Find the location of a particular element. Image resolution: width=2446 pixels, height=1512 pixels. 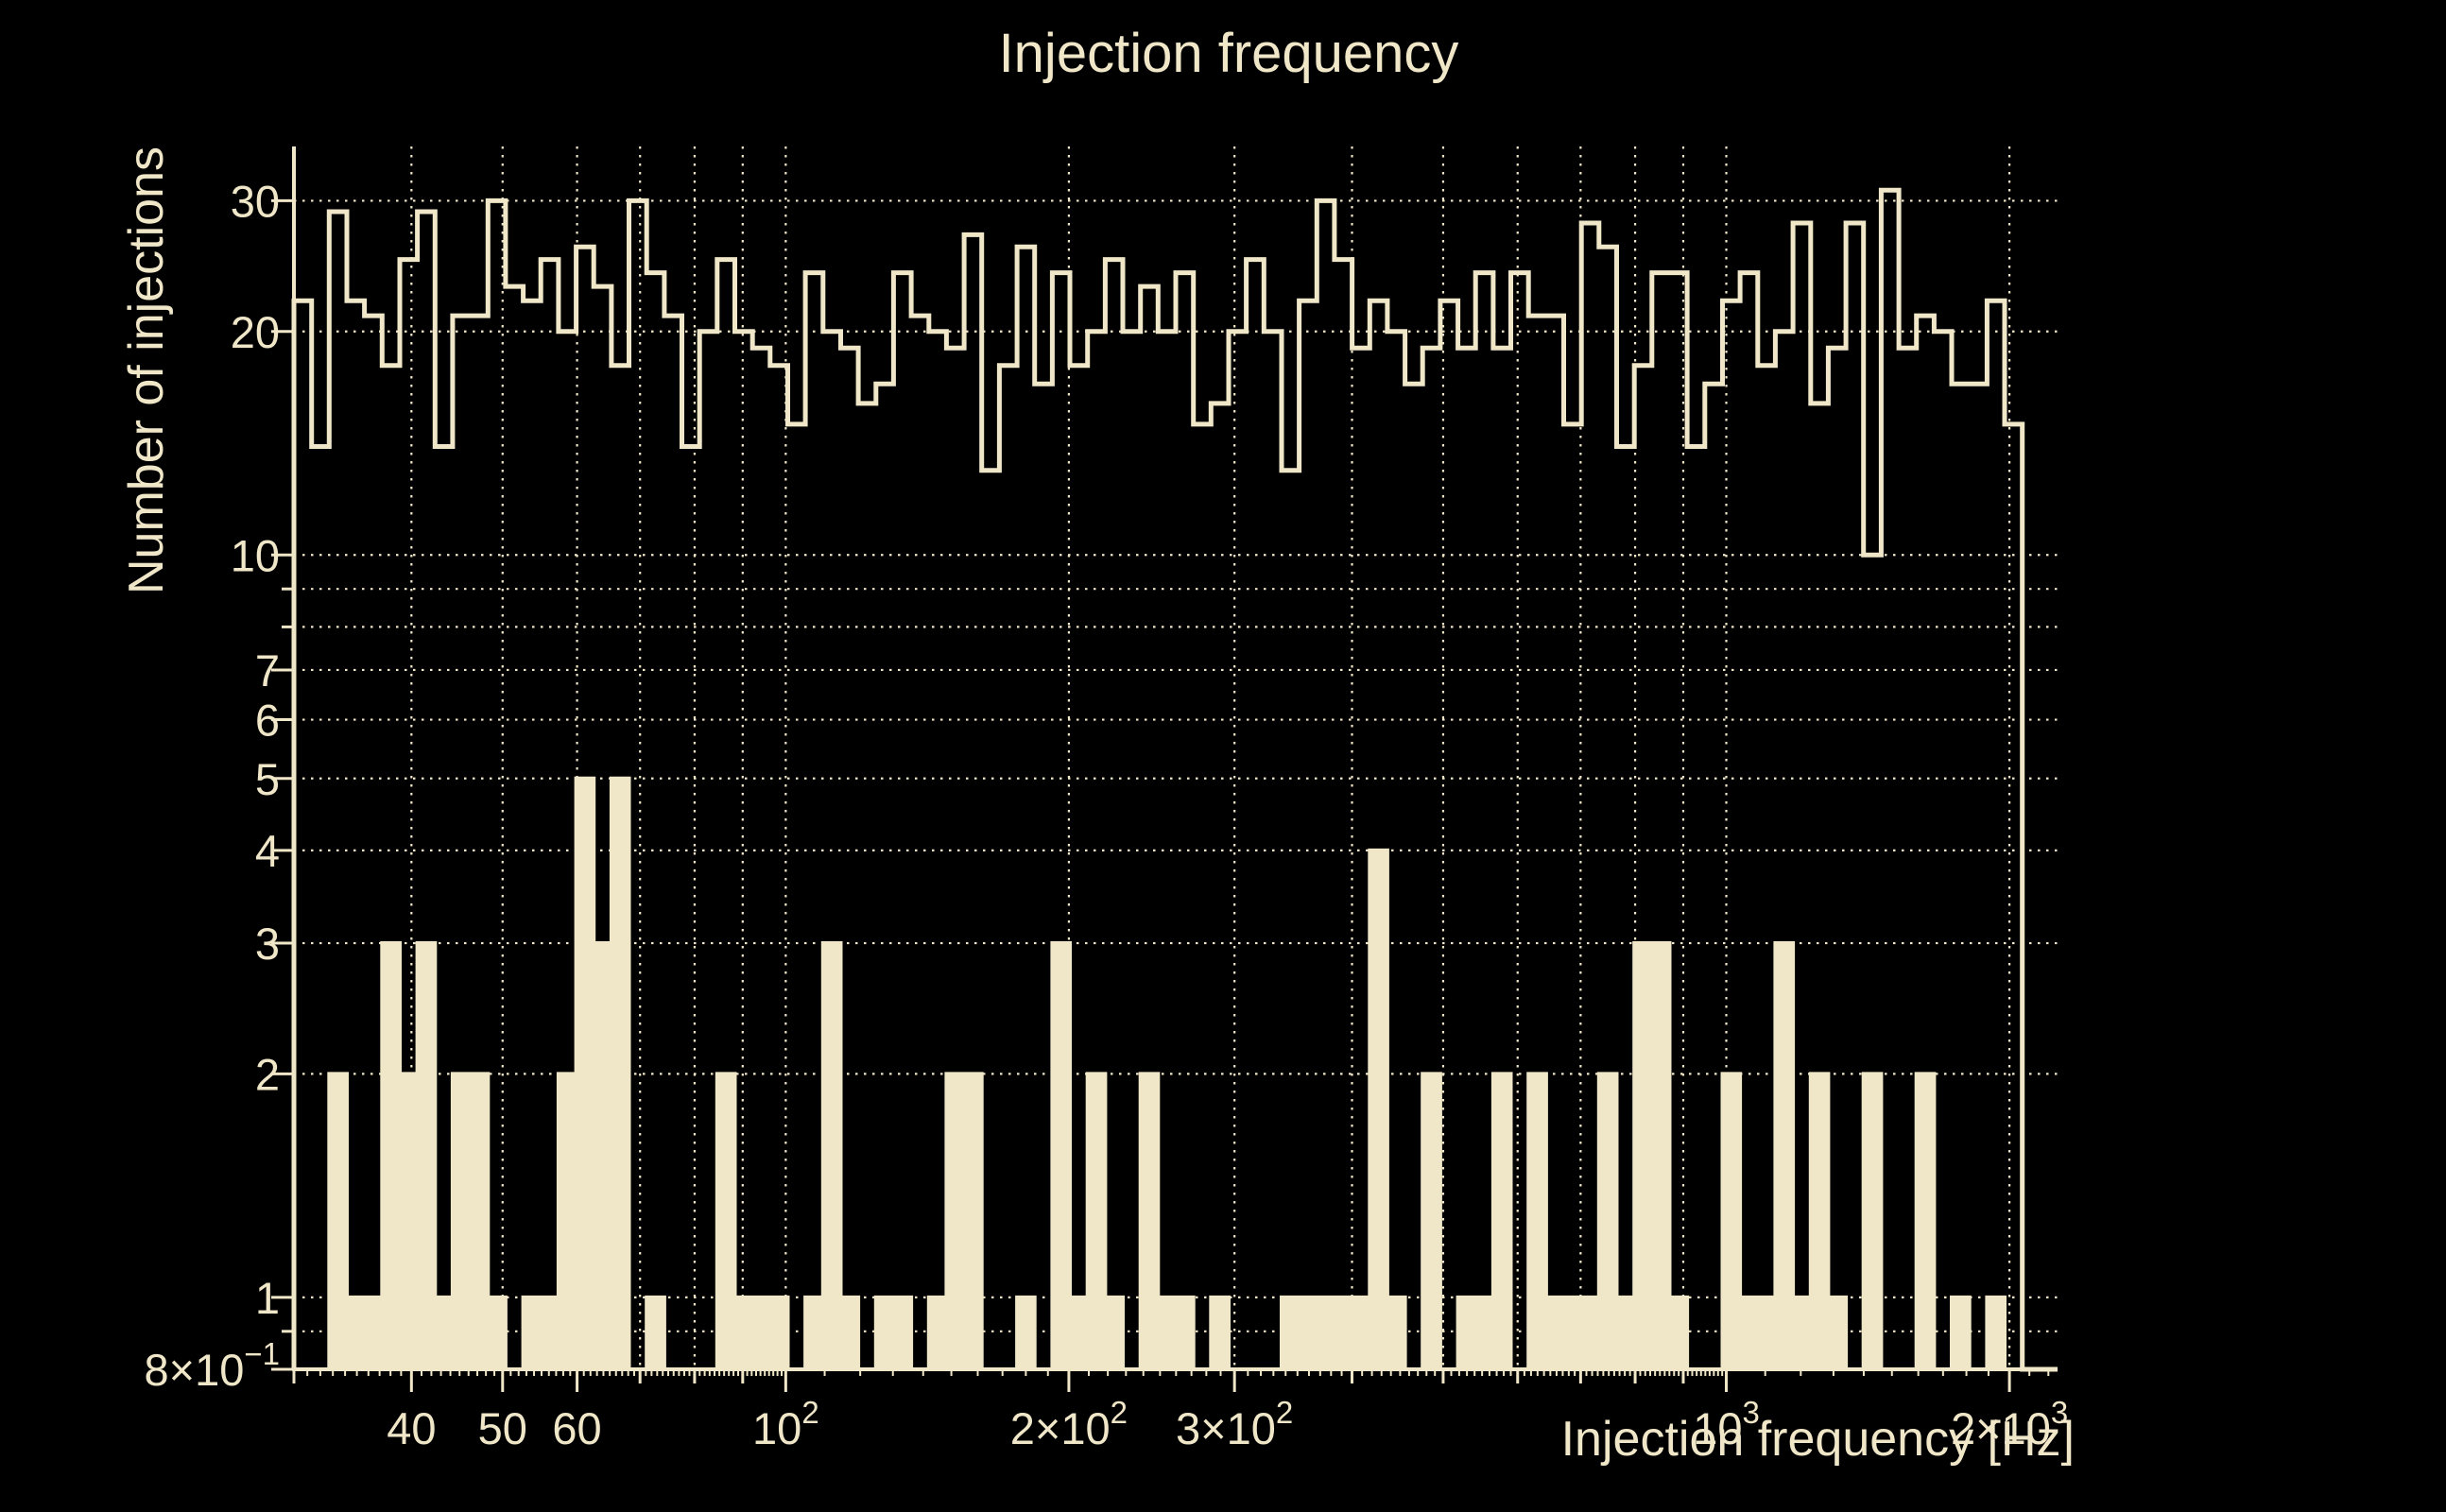

tick-label: 2×10² is located at coordinates (1069, 1424).